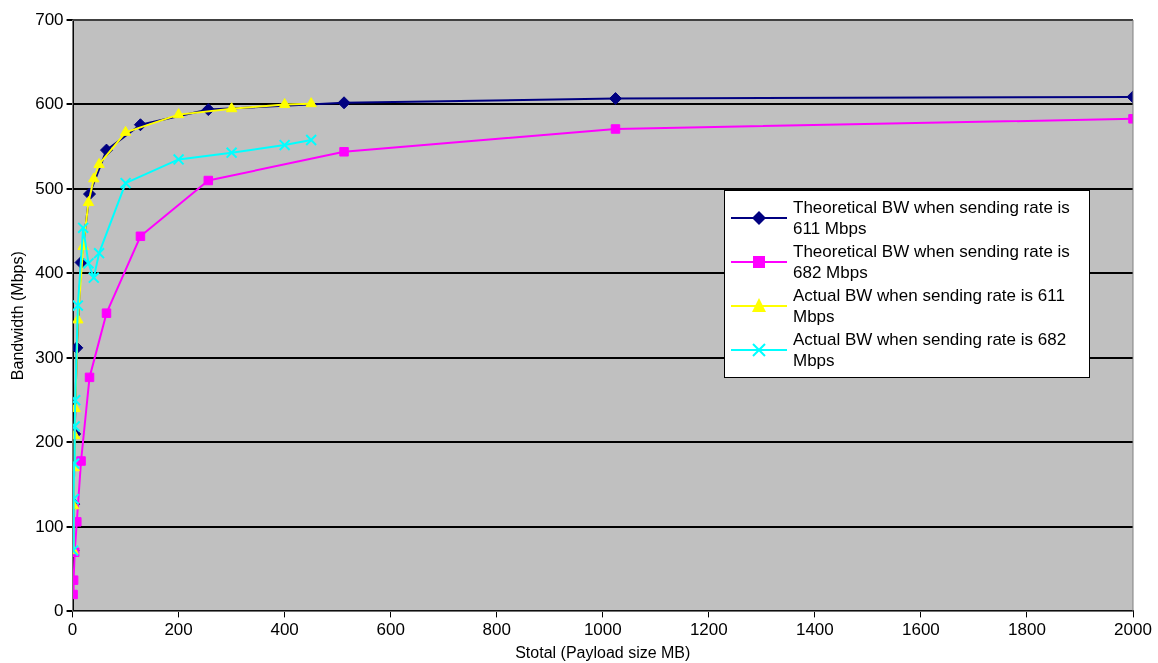 This screenshot has height=663, width=1158. I want to click on legend-label: Theoretical BW when sending rate is 682 Mbps, so click(932, 262).